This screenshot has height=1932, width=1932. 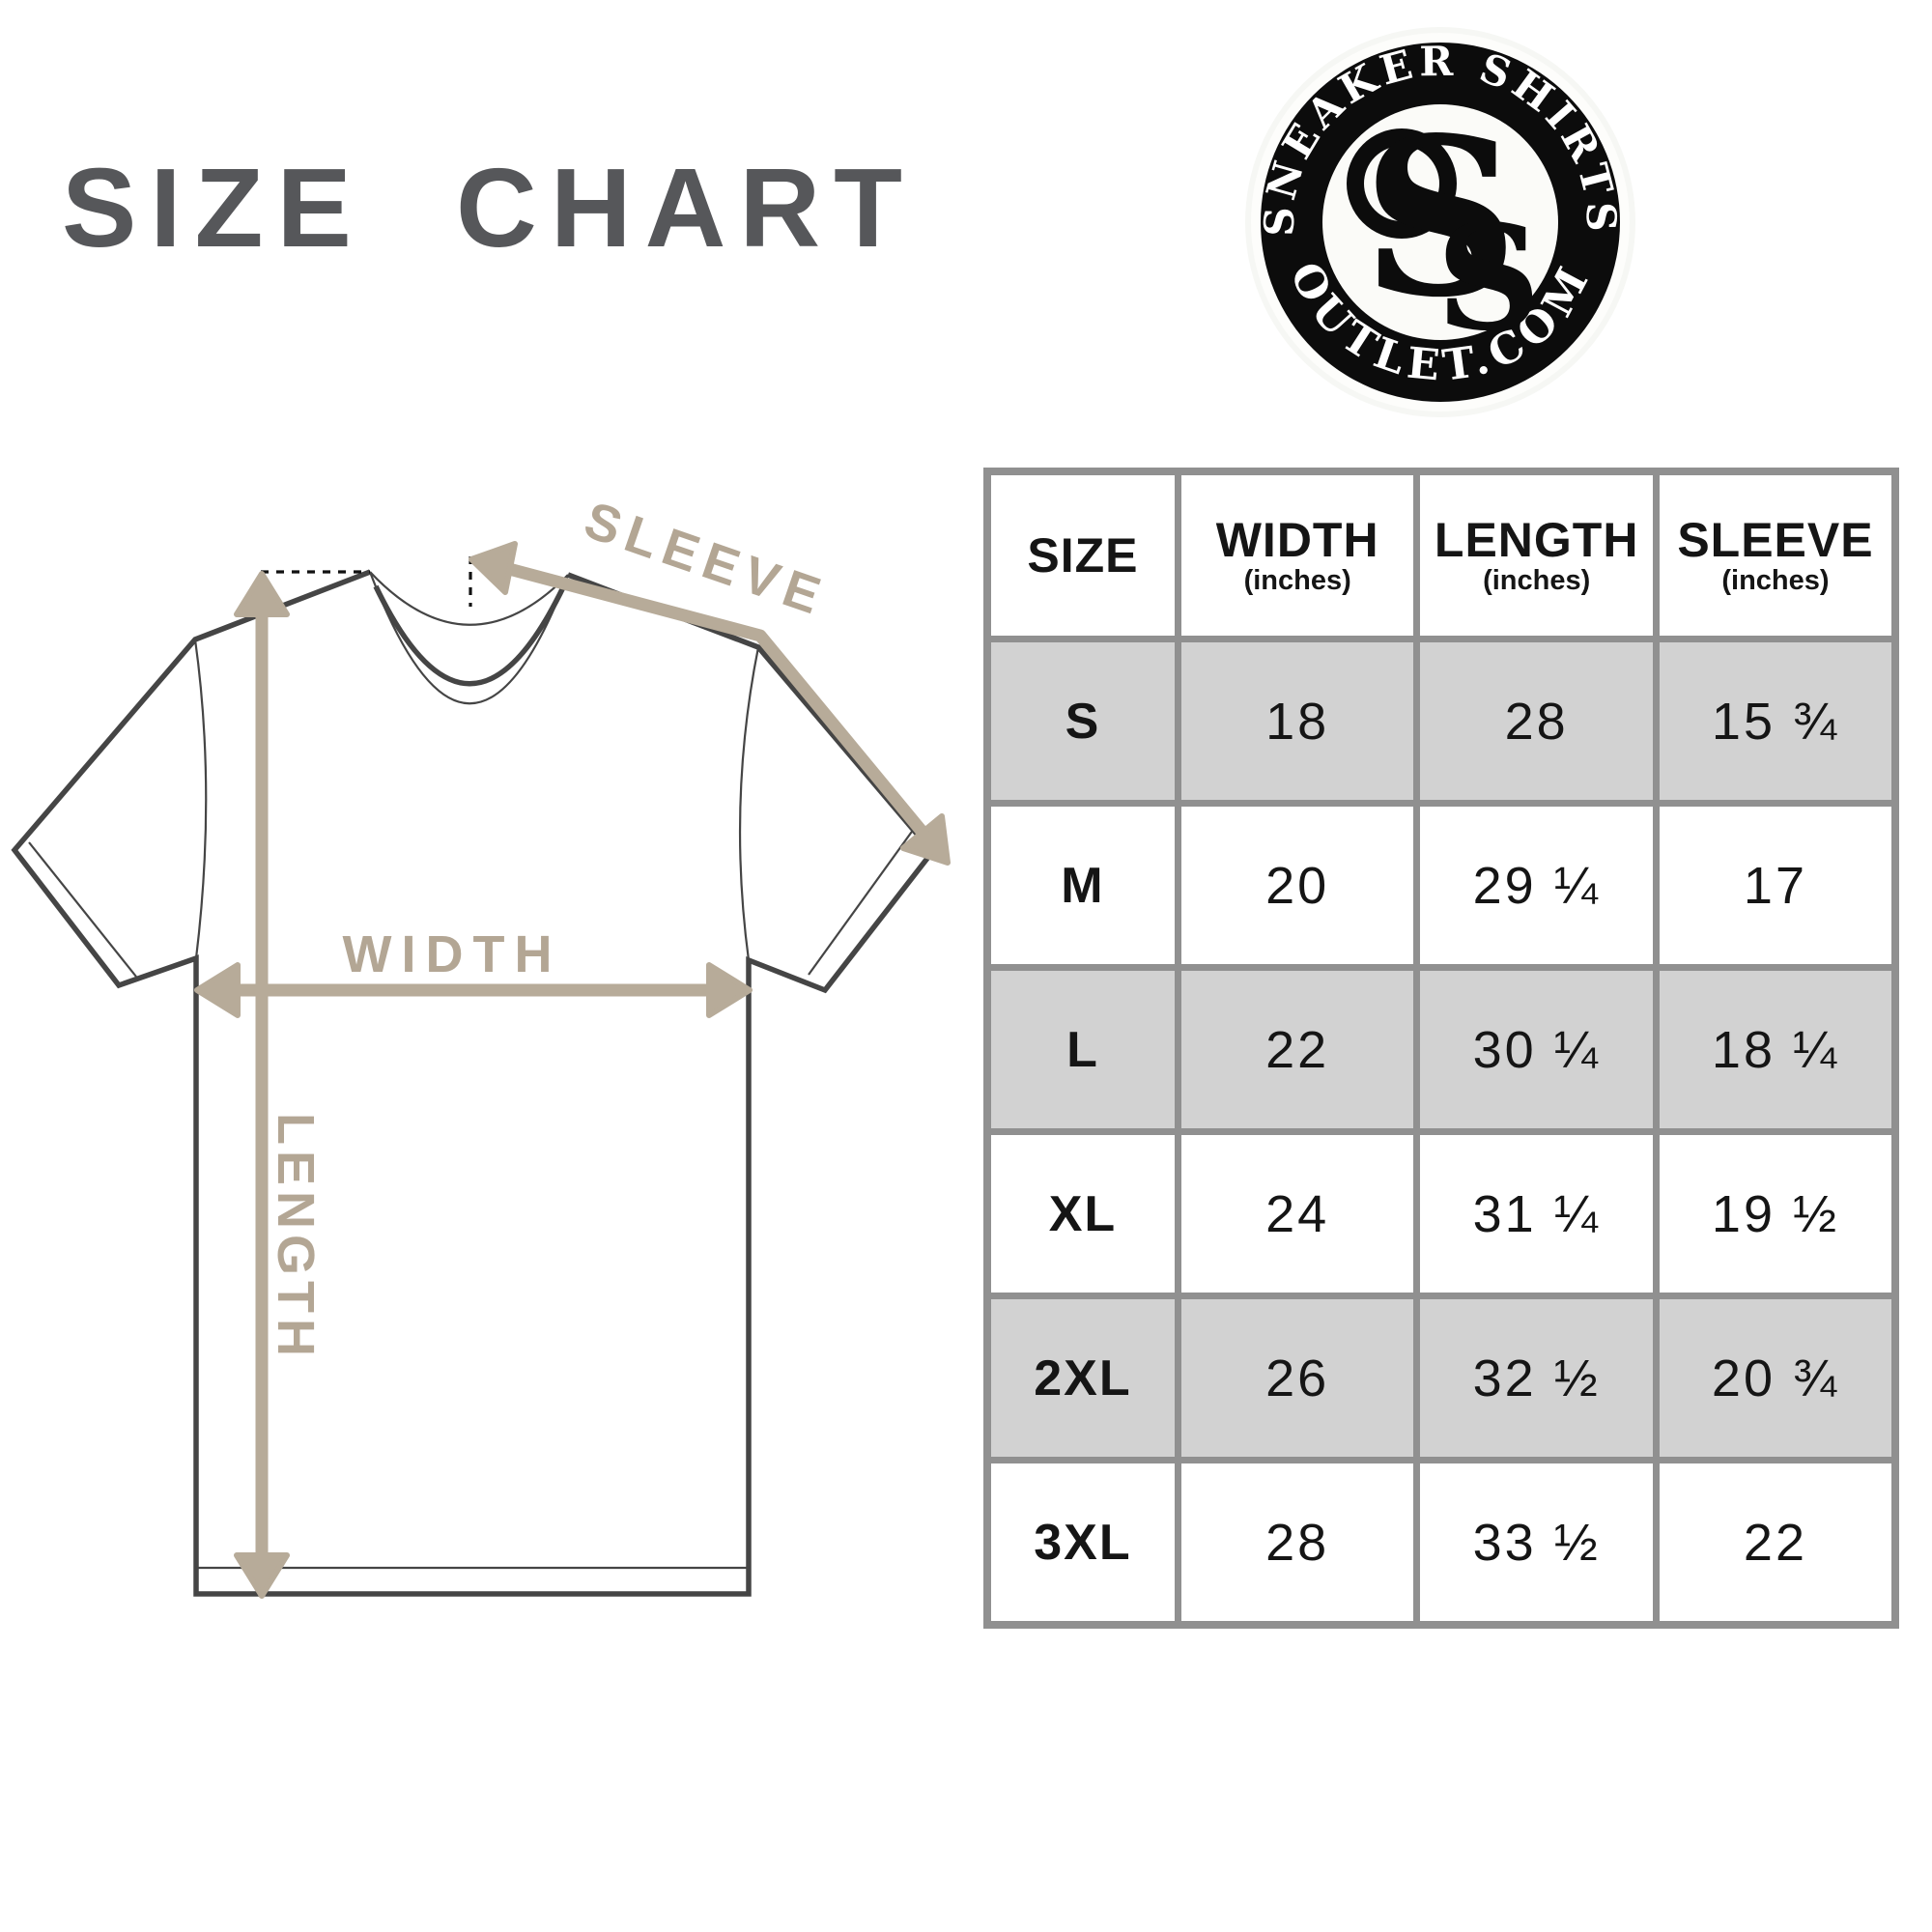 What do you see at coordinates (1775, 1213) in the screenshot?
I see `sleeve-cell: 19 ½` at bounding box center [1775, 1213].